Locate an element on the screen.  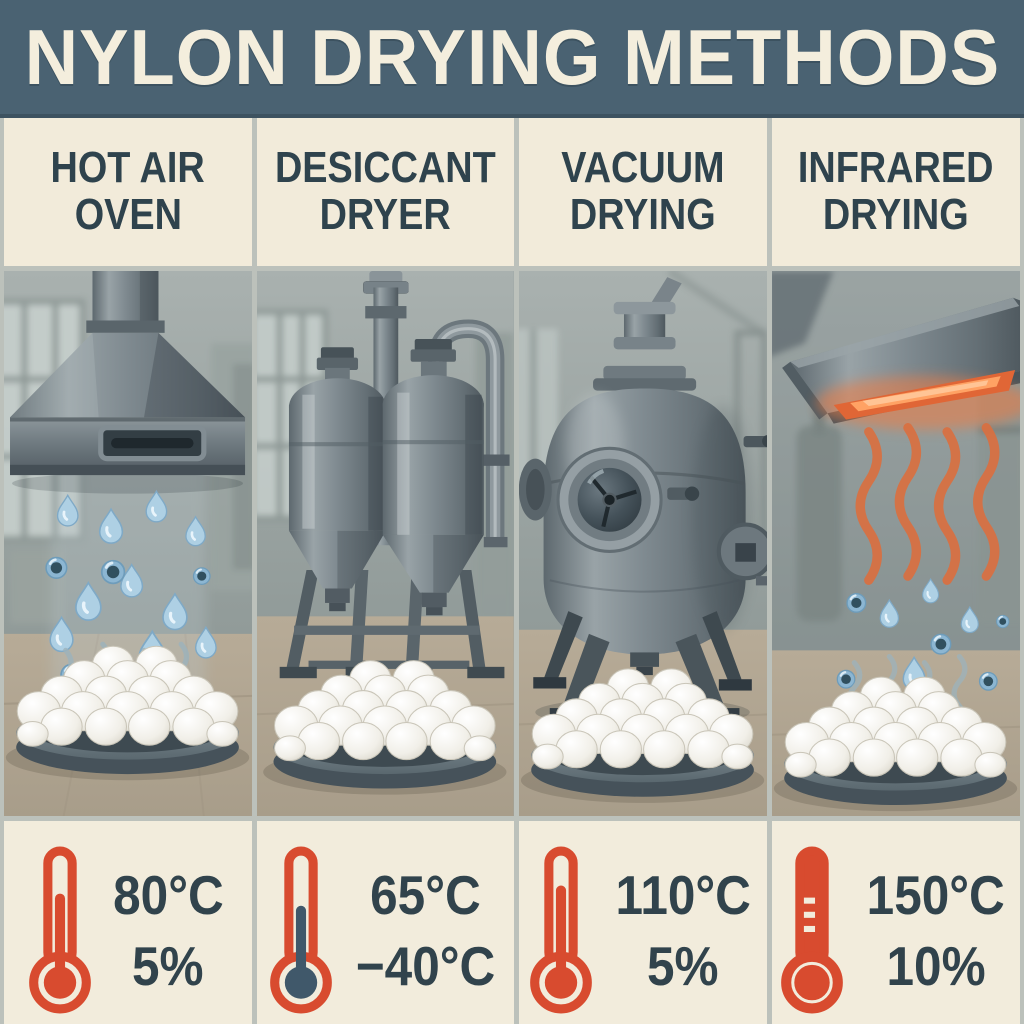
valve-fitting is located at coordinates (678, 493).